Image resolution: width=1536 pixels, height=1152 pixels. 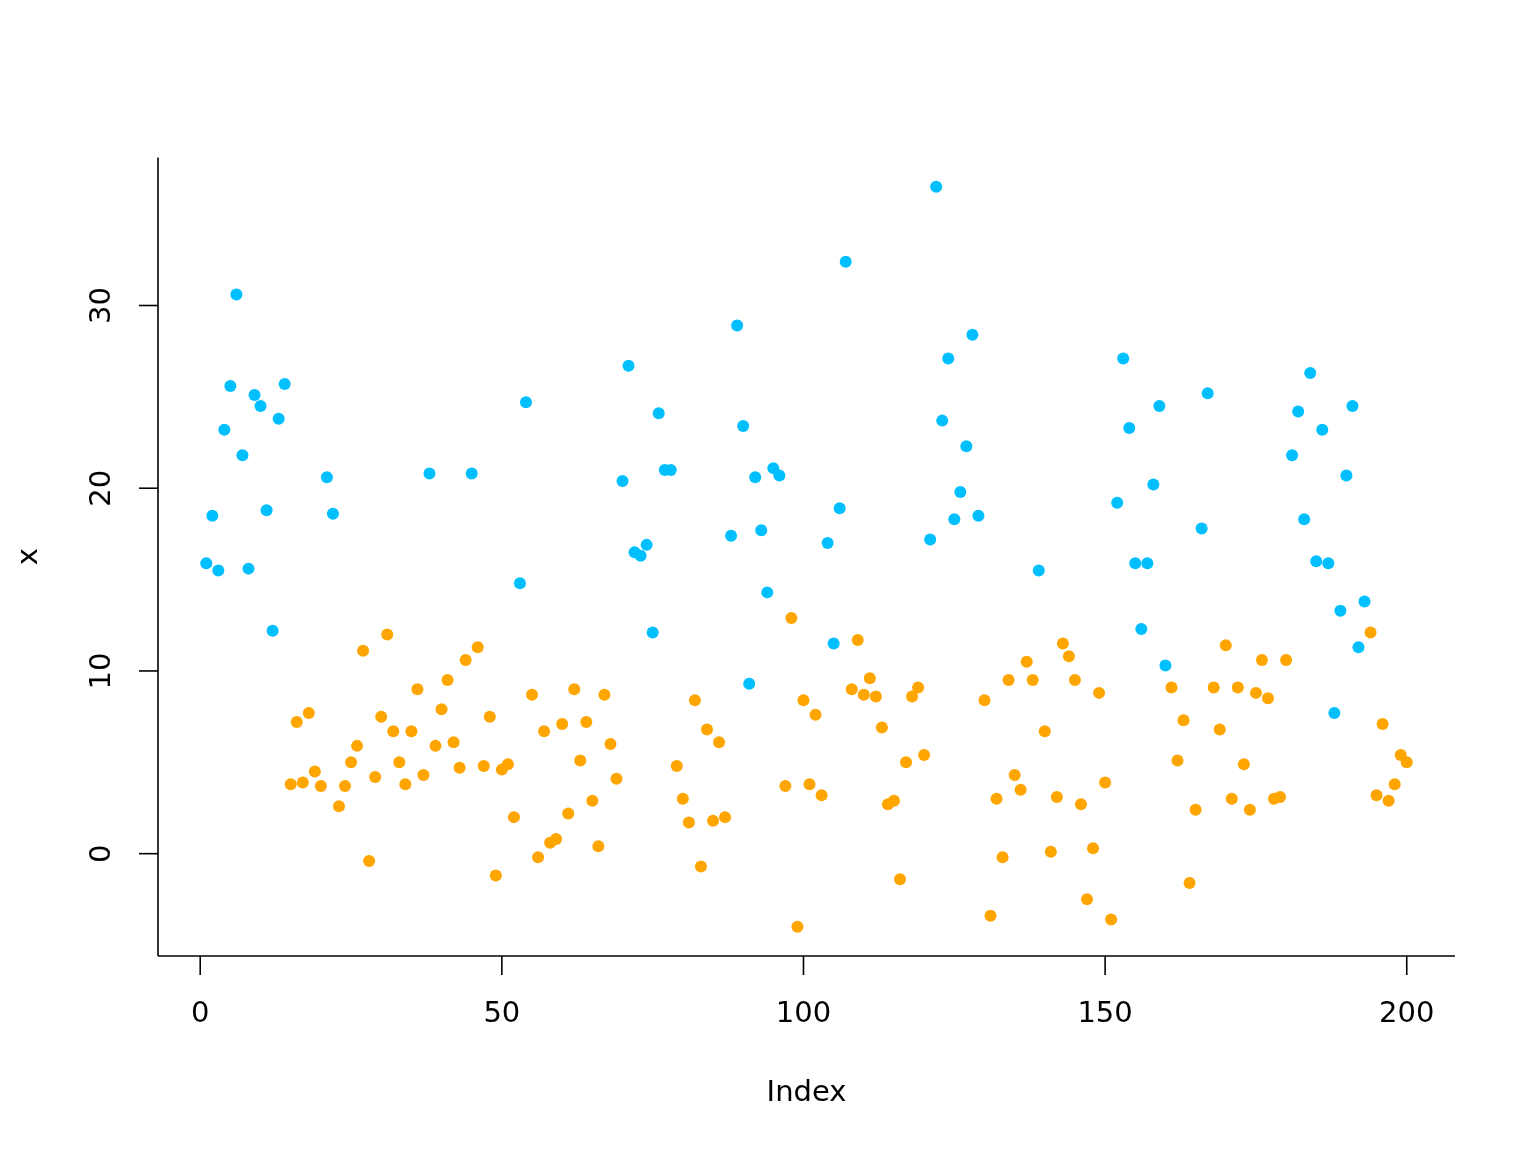 I want to click on x-tick-label: 150, so click(x=1105, y=1012).